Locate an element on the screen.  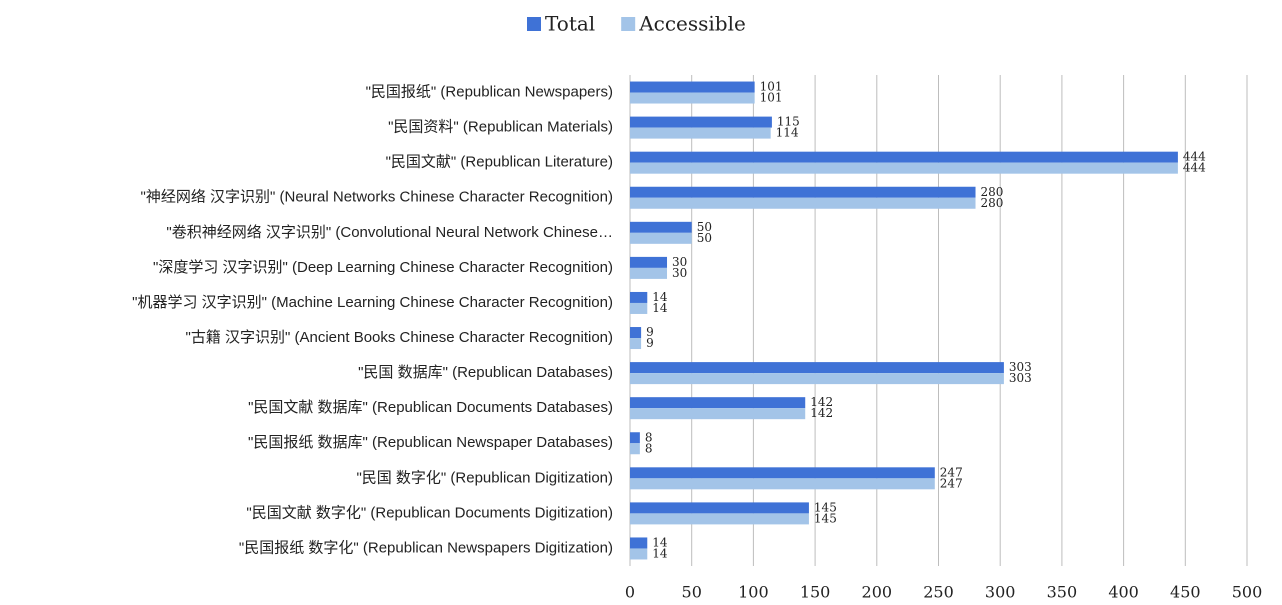
y-tick-label: "民国资料" (Republican Materials) is located at coordinates (500, 127).